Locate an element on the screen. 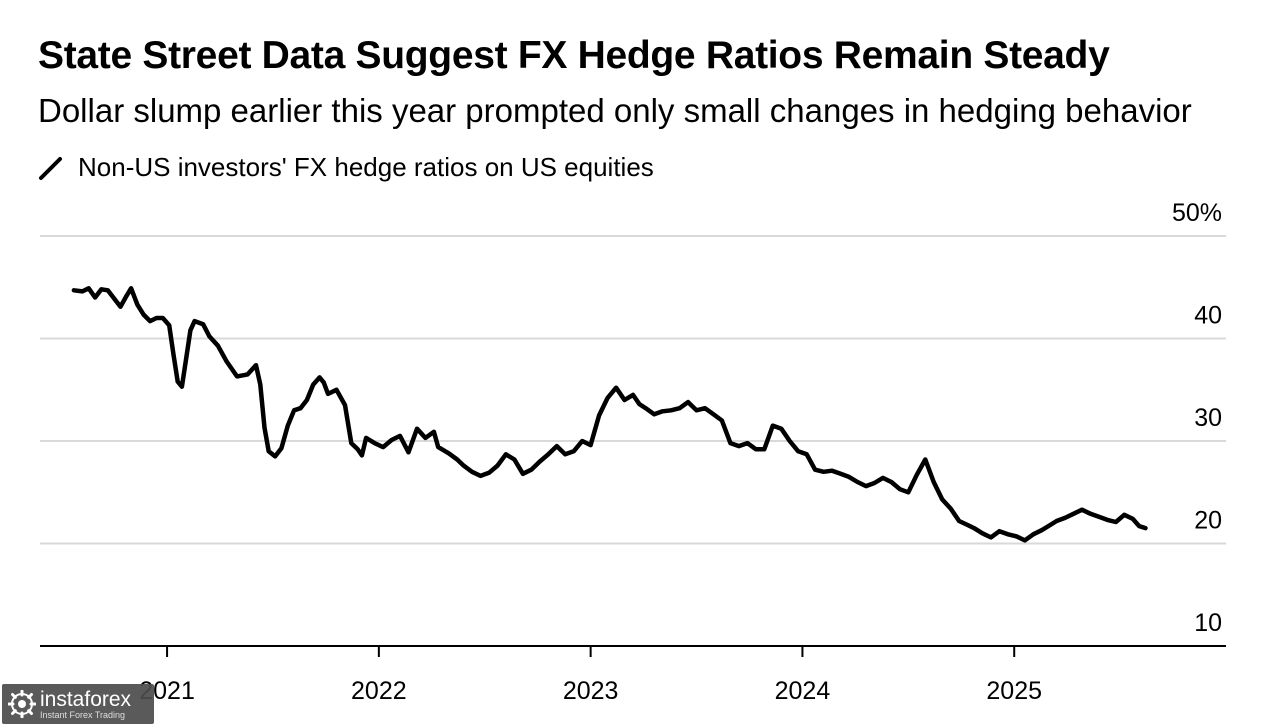 This screenshot has width=1280, height=725. legend-line-icon is located at coordinates (50, 168).